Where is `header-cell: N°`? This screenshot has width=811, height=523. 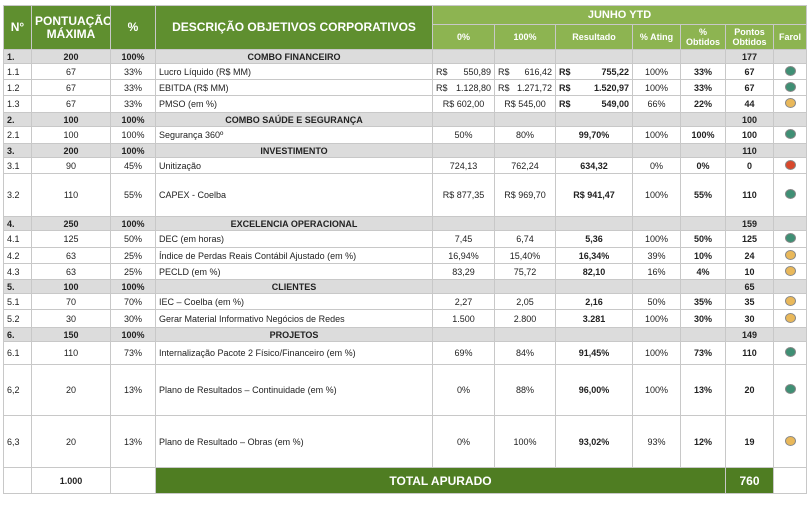 header-cell: N° is located at coordinates (17, 27).